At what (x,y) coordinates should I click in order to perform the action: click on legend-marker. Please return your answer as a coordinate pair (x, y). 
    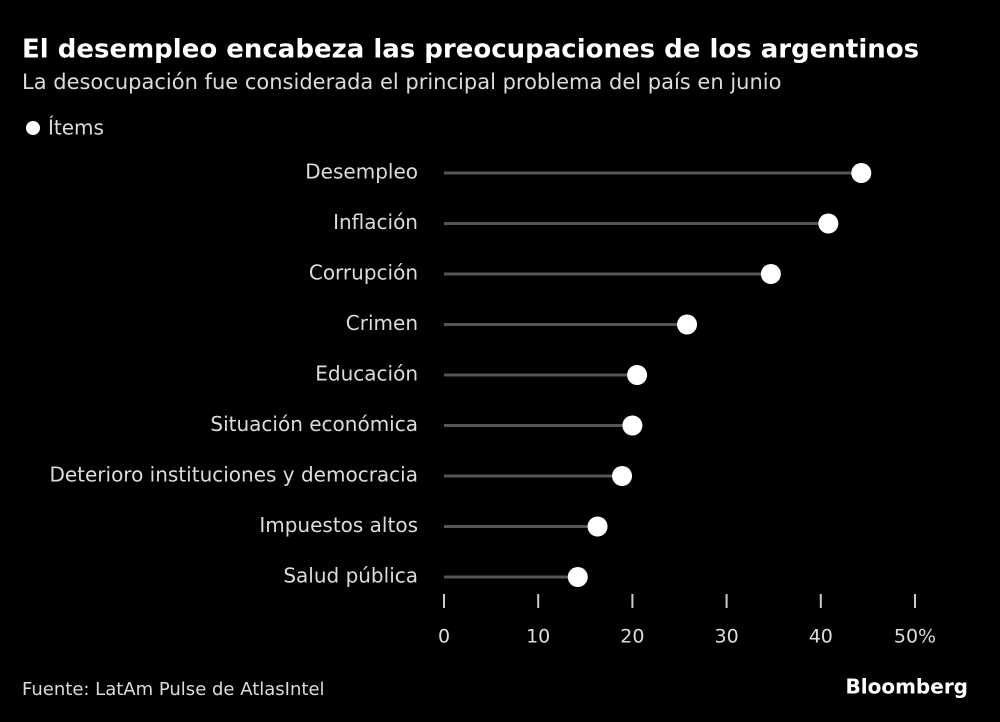
    Looking at the image, I should click on (33, 128).